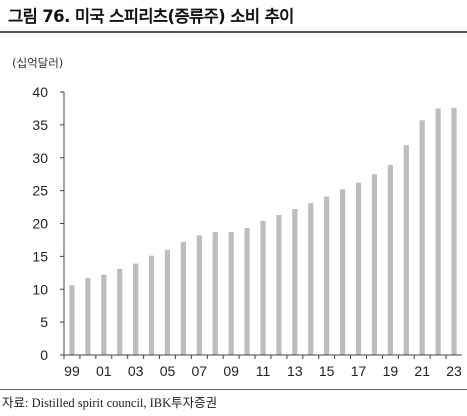  What do you see at coordinates (40, 158) in the screenshot?
I see `y-tick-label: 30` at bounding box center [40, 158].